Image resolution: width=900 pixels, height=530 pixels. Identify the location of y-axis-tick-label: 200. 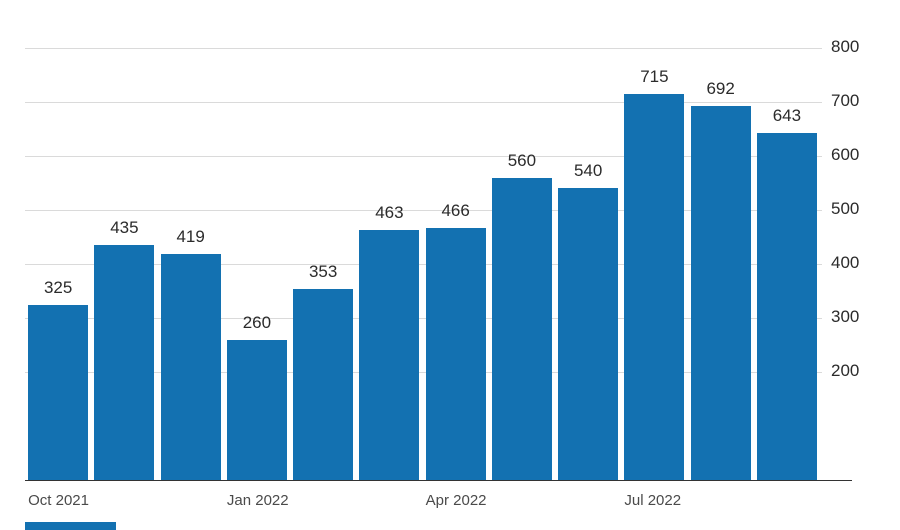
(845, 370).